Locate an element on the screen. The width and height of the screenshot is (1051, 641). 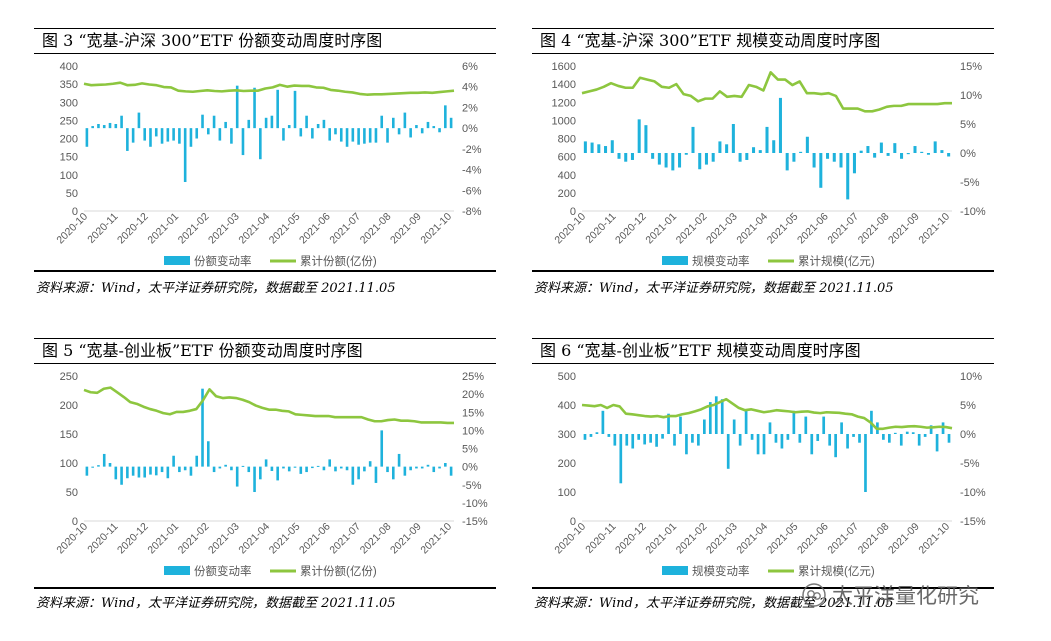
x-tick-label: 2021-01 is located at coordinates (163, 539).